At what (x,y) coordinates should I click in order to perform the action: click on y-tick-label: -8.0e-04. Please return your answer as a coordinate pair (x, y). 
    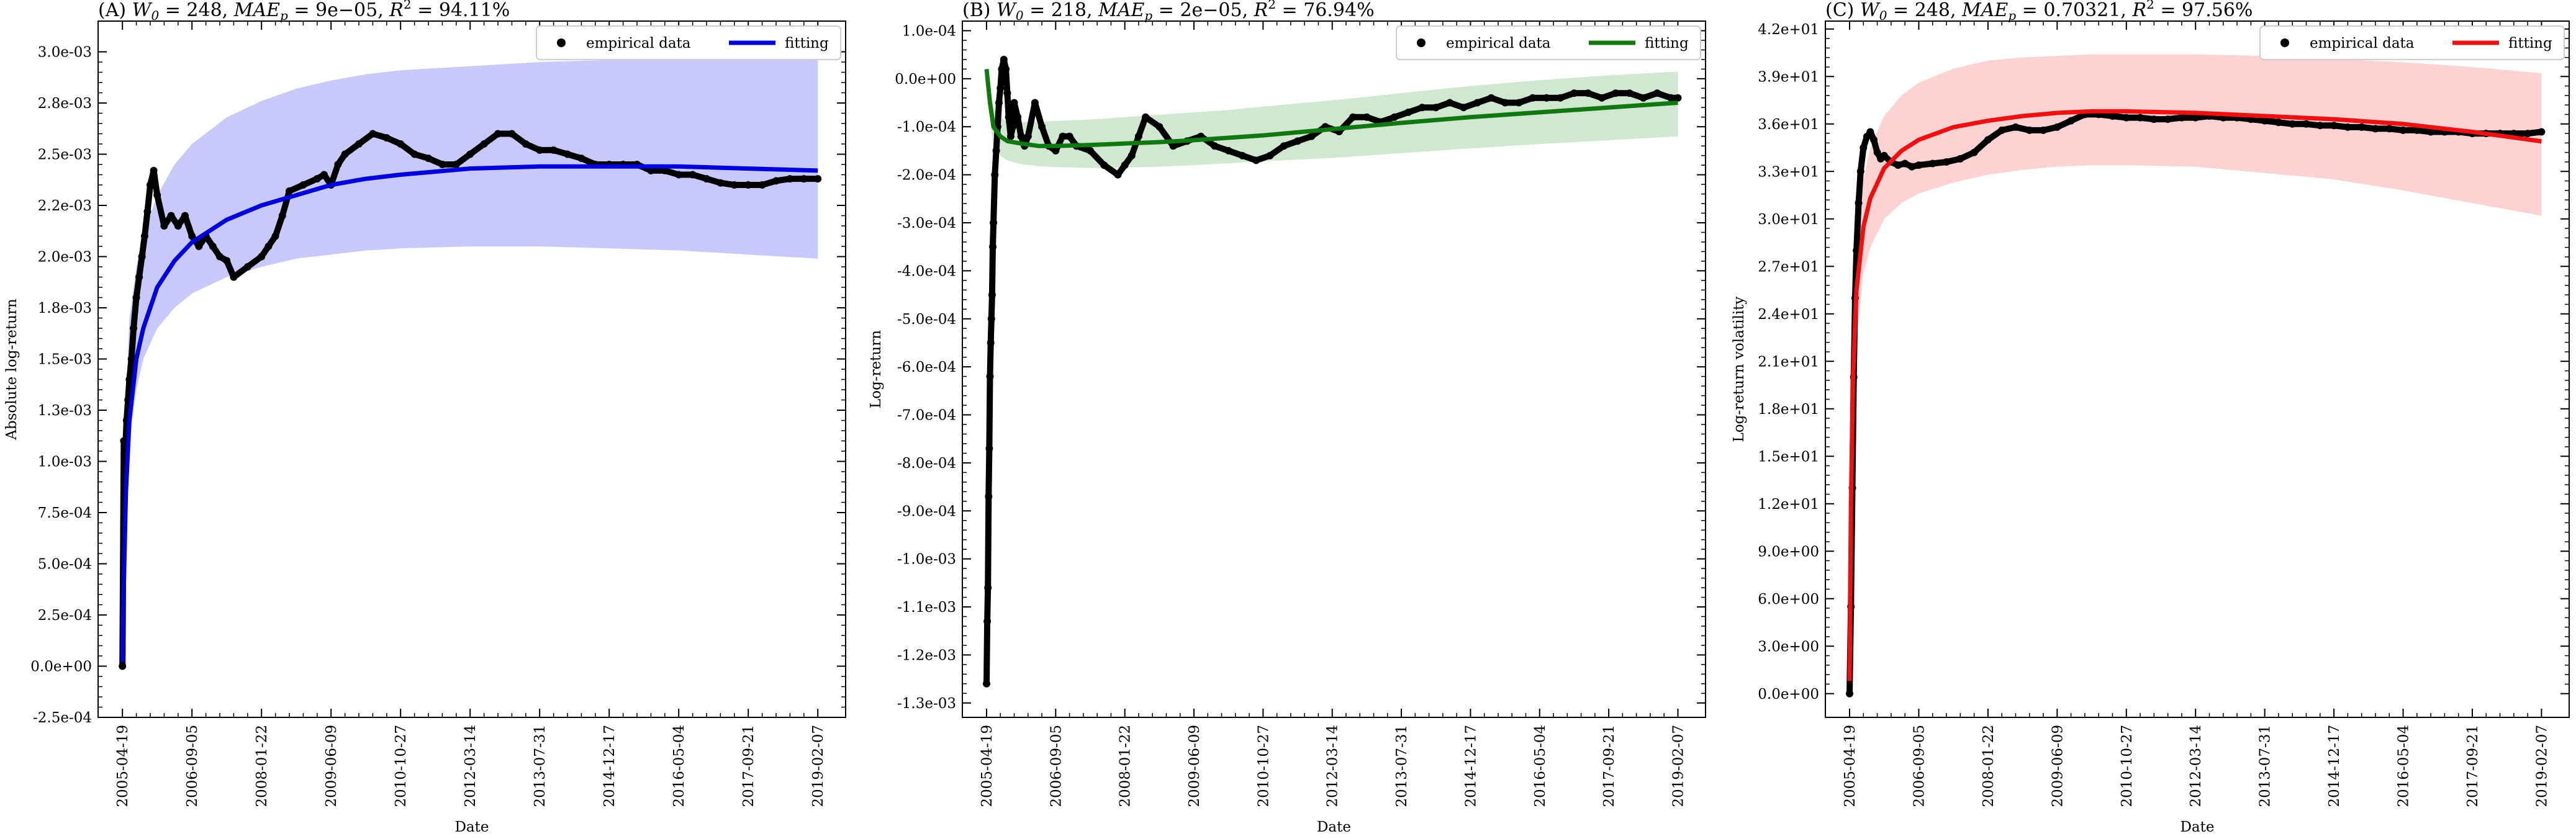
    Looking at the image, I should click on (926, 464).